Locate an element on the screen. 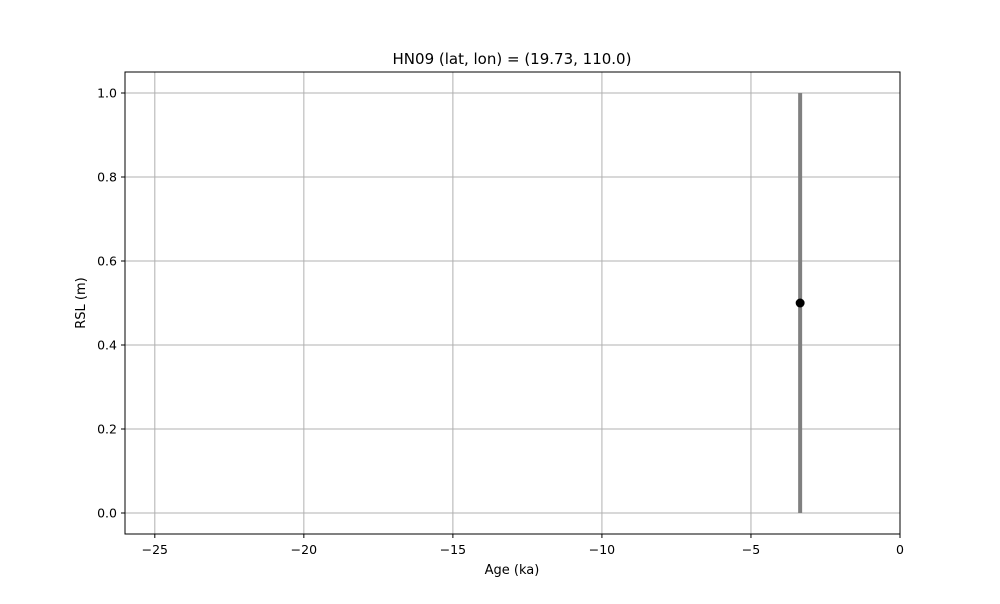 This screenshot has height=604, width=1000. y-tick-label: 1.0 is located at coordinates (107, 93).